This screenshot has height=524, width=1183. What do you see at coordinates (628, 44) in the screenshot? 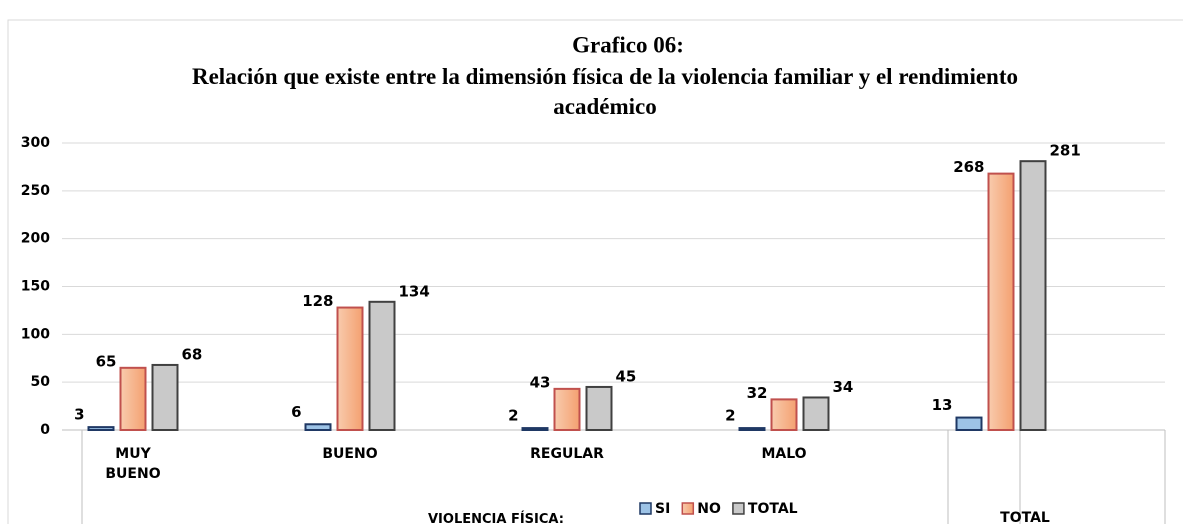
I see `chart-title: Grafico 06:` at bounding box center [628, 44].